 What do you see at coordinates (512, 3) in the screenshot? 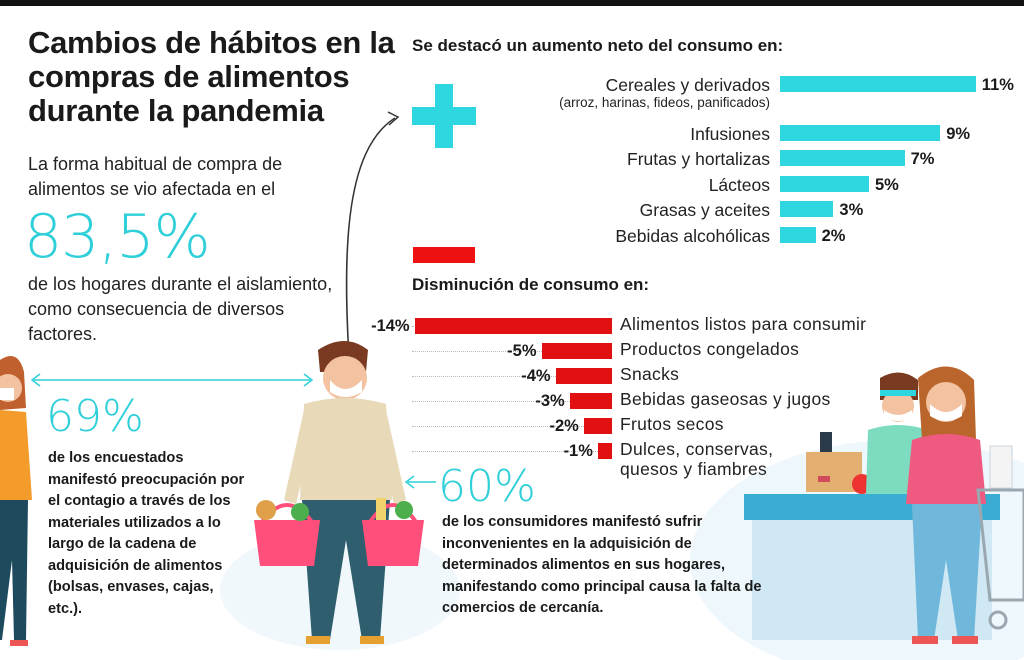
I see `top-border` at bounding box center [512, 3].